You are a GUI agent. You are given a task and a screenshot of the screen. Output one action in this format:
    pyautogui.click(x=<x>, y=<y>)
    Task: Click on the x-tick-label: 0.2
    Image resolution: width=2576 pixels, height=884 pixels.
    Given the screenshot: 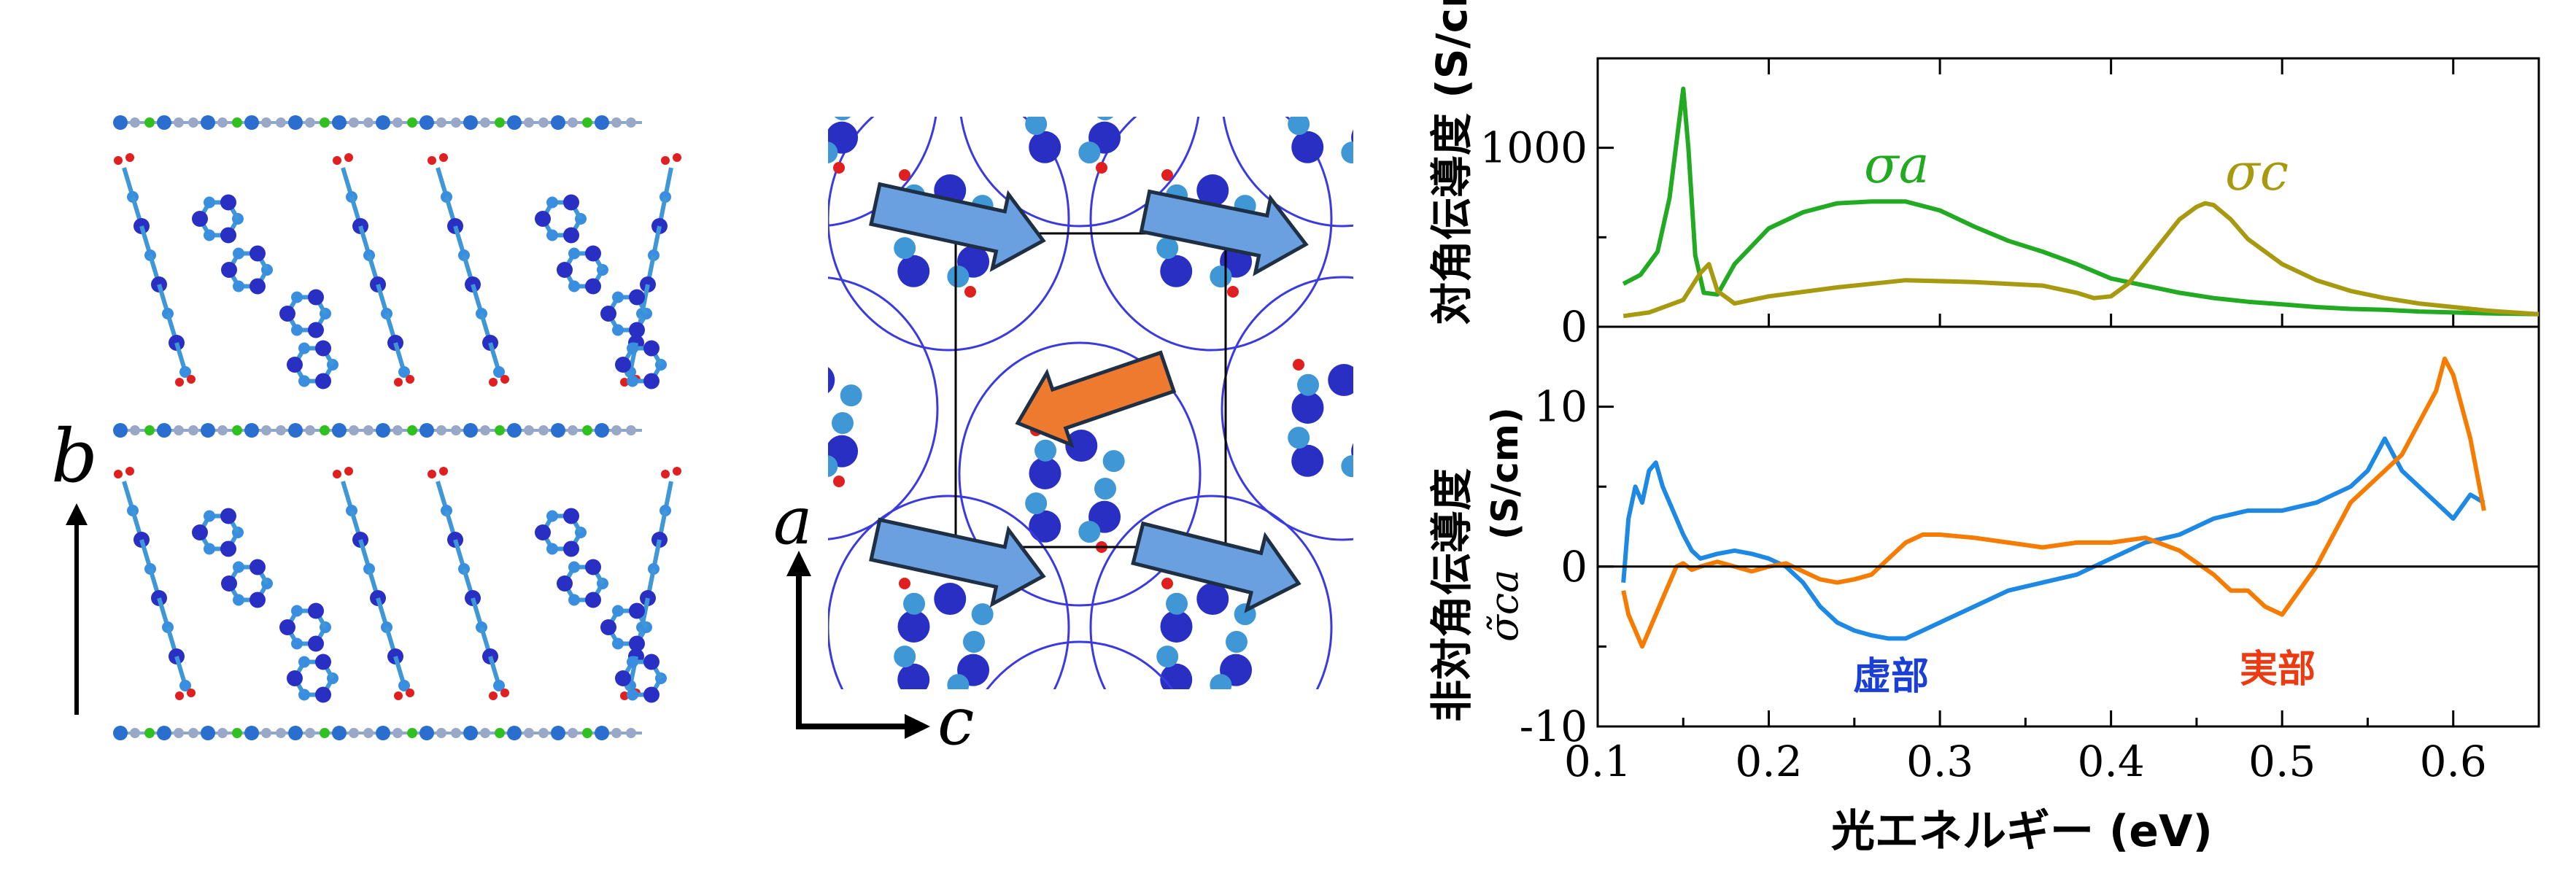 What is the action you would take?
    pyautogui.click(x=1768, y=761)
    